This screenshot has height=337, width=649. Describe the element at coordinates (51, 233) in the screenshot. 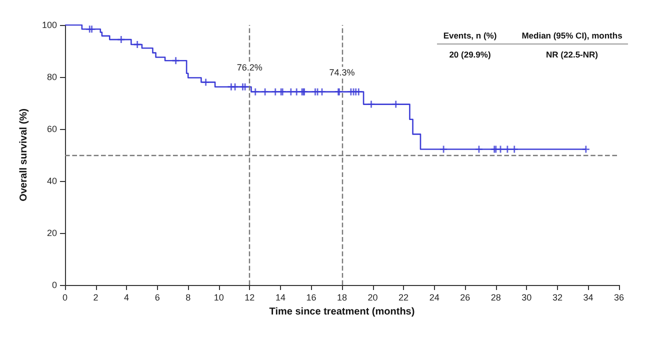

I see `y-tick-label: 20` at that location.